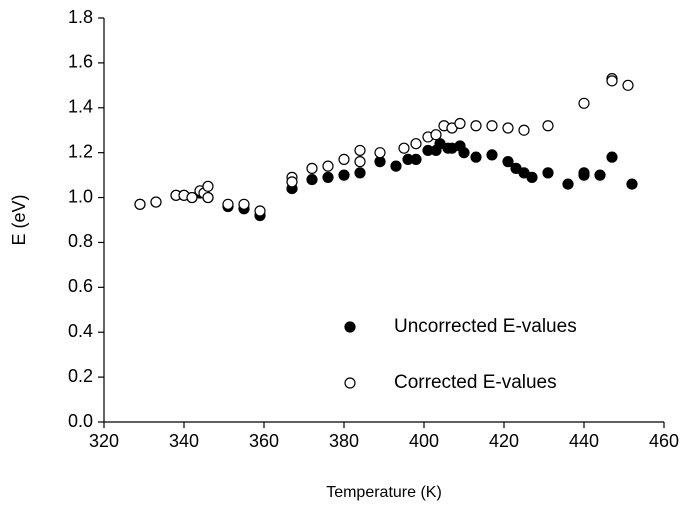  Describe the element at coordinates (80, 196) in the screenshot. I see `y-tick-label: 1.0` at that location.